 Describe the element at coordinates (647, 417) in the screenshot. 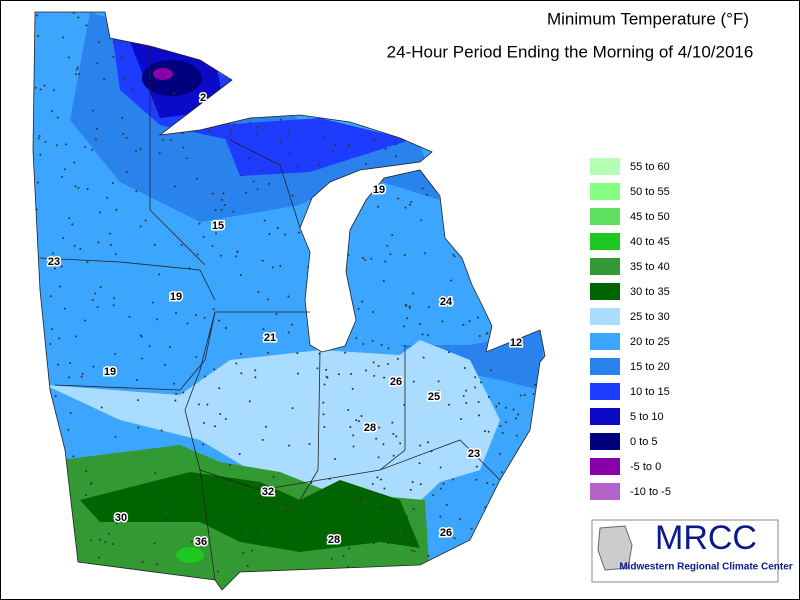

I see `legend-label: 5 to 10` at that location.